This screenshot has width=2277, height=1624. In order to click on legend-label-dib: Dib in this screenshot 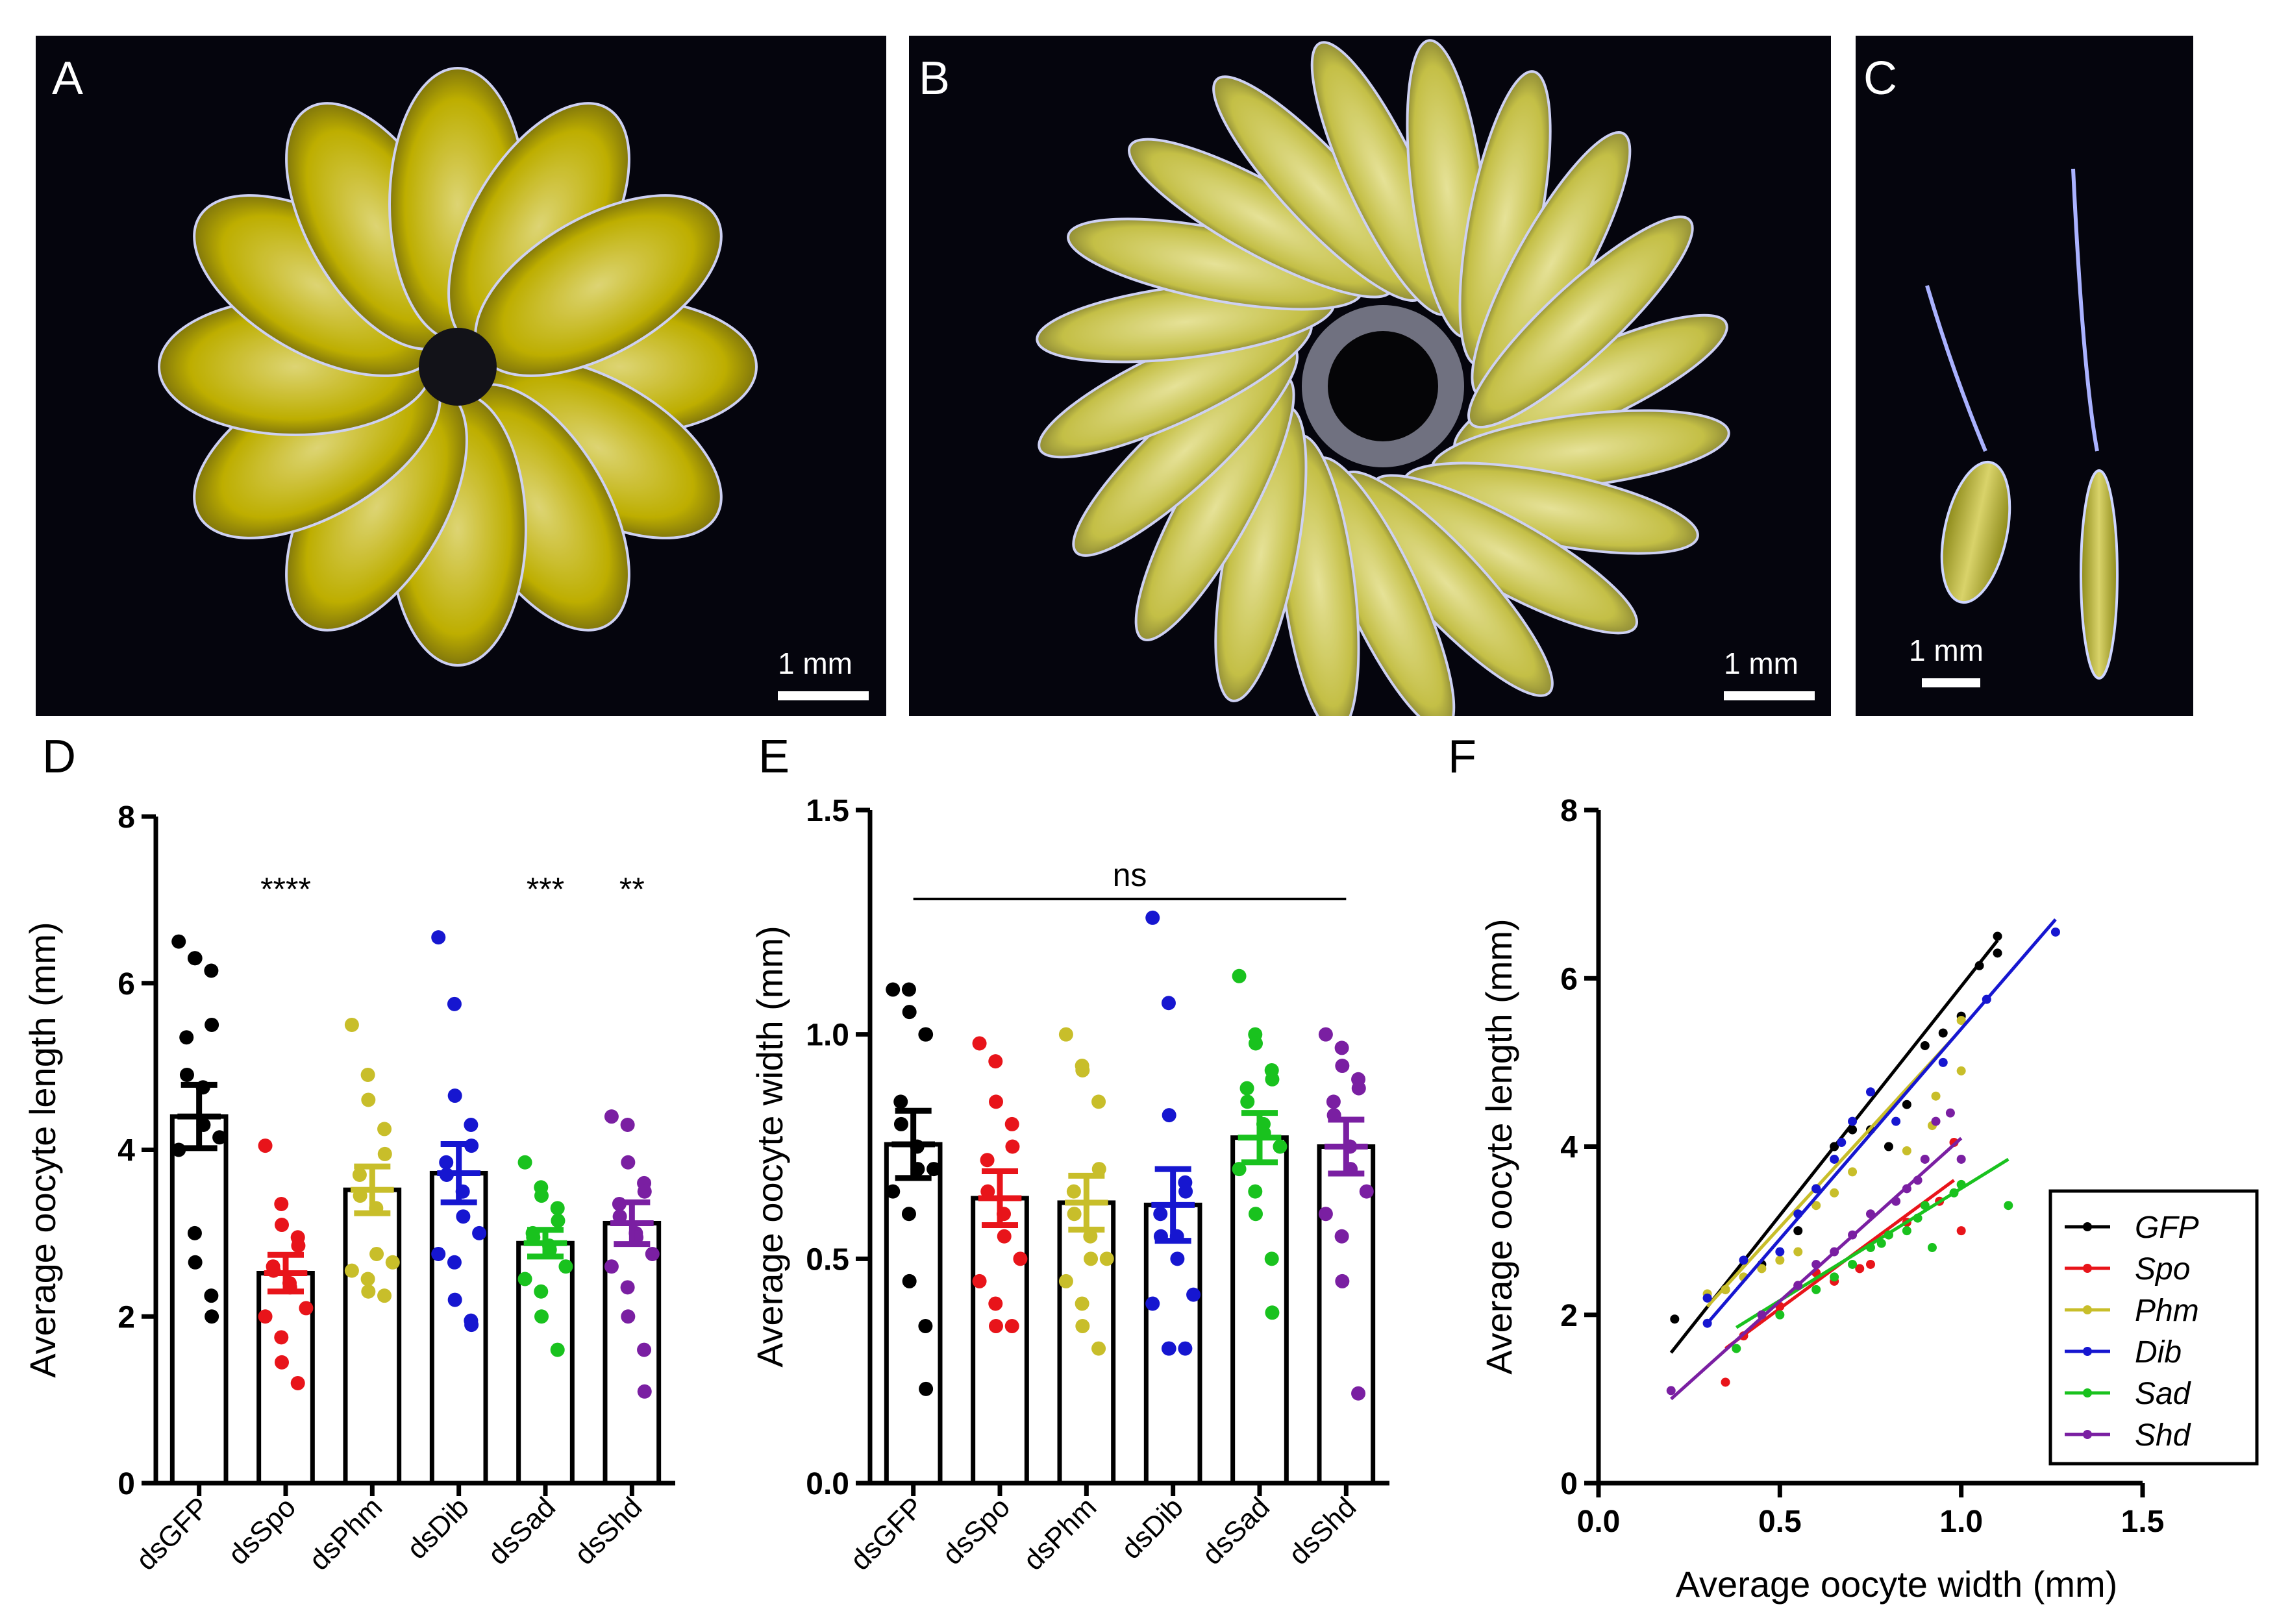, I will do `click(2158, 1352)`.